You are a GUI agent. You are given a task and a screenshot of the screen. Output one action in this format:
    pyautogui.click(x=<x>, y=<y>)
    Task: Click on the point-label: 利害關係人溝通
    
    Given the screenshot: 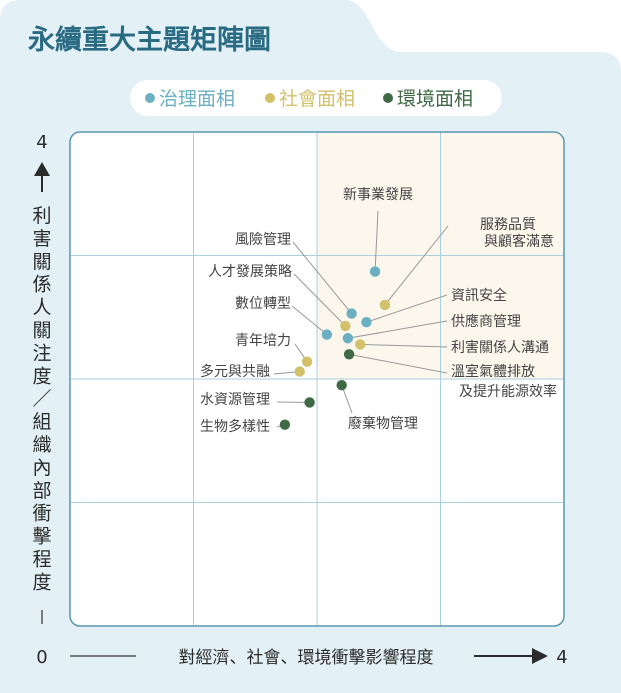 What is the action you would take?
    pyautogui.click(x=500, y=348)
    